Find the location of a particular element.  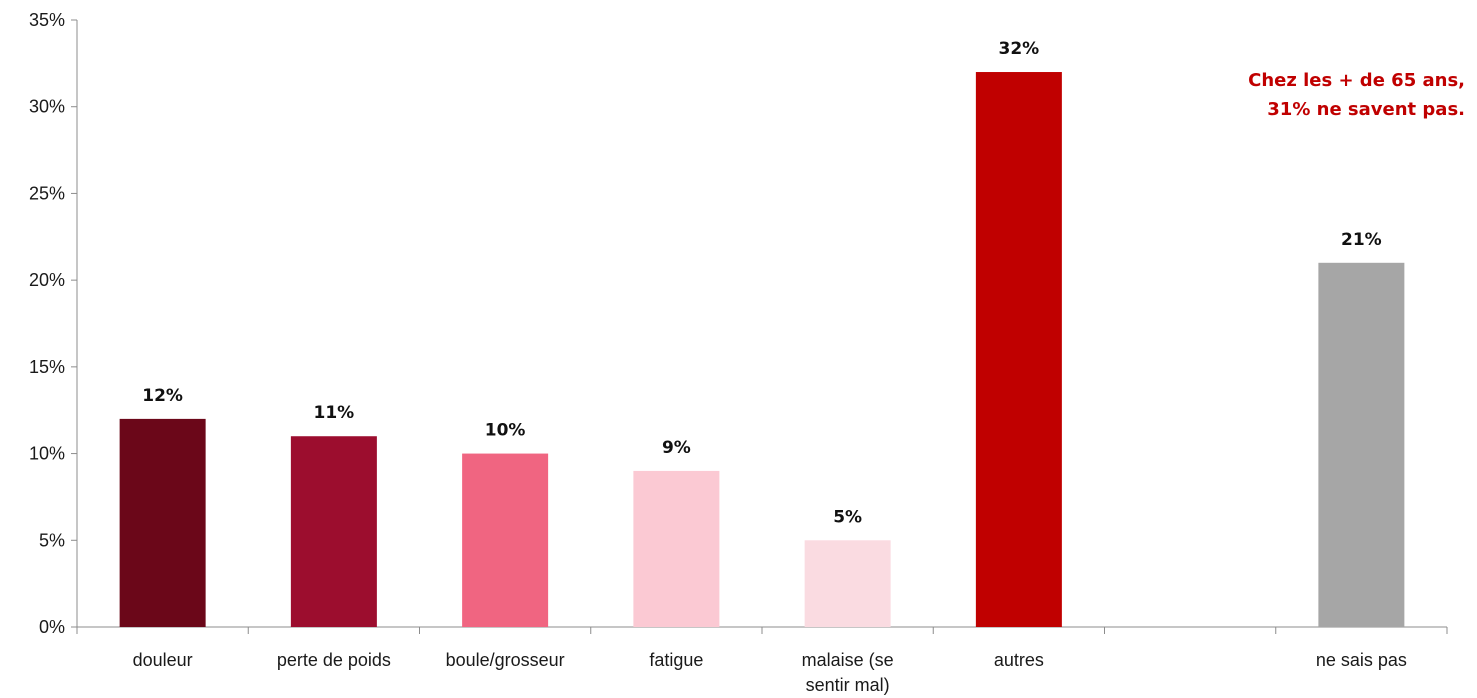

data-label: 21% is located at coordinates (1361, 240).